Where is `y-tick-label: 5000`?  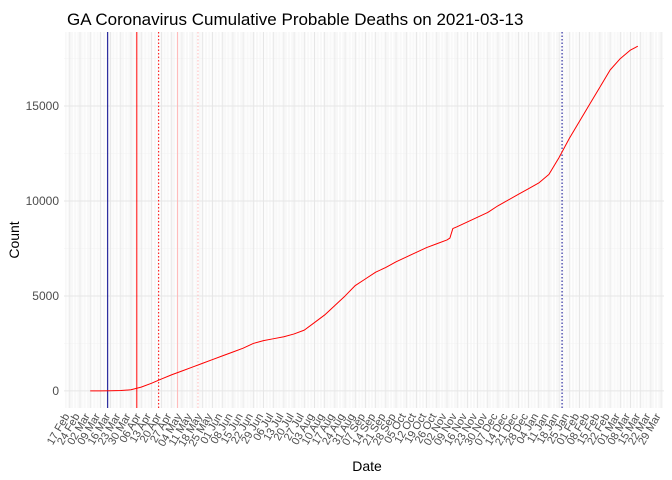 y-tick-label: 5000 is located at coordinates (45, 296).